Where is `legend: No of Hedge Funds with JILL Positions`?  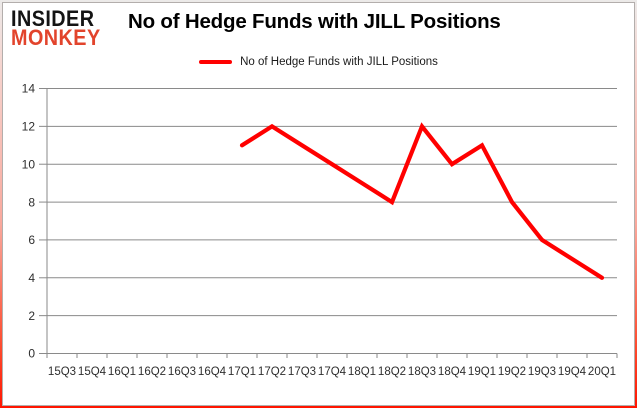 legend: No of Hedge Funds with JILL Positions is located at coordinates (318, 62).